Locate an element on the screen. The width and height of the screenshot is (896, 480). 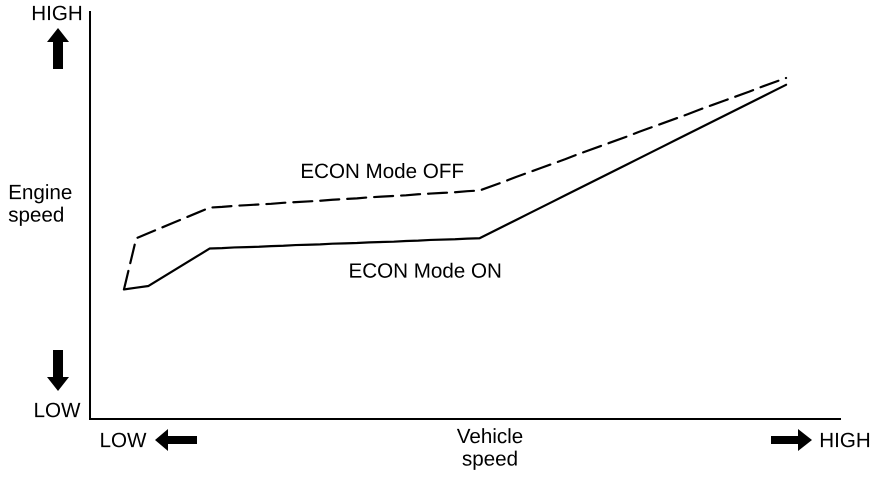
series-label: ECON Mode OFF is located at coordinates (383, 170).